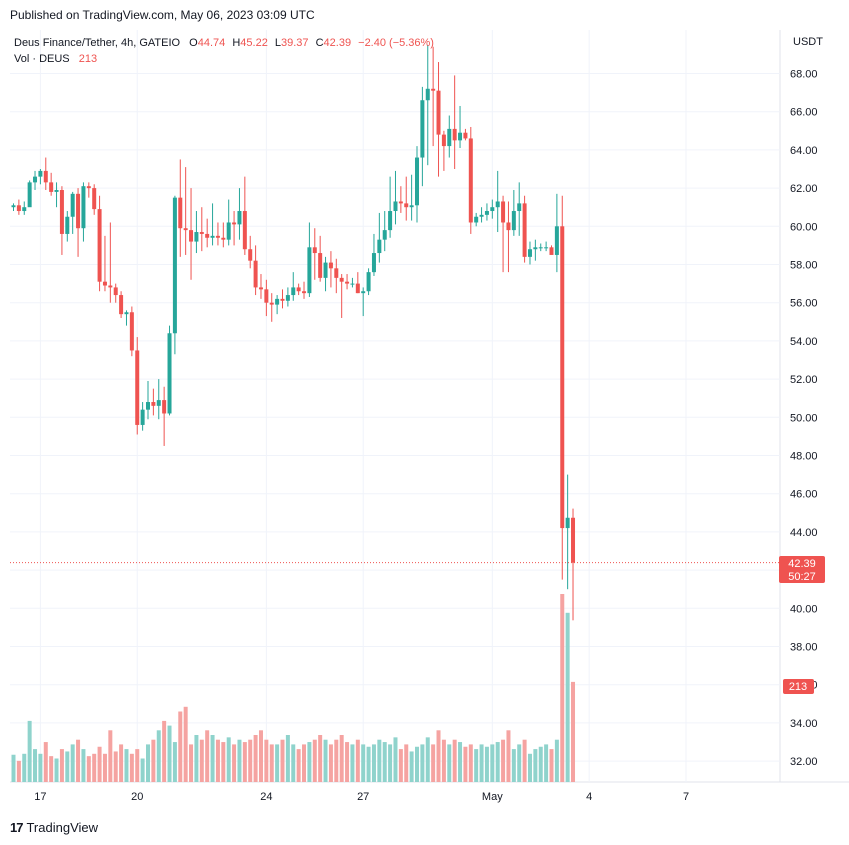  I want to click on x-tick-label: May, so click(492, 797).